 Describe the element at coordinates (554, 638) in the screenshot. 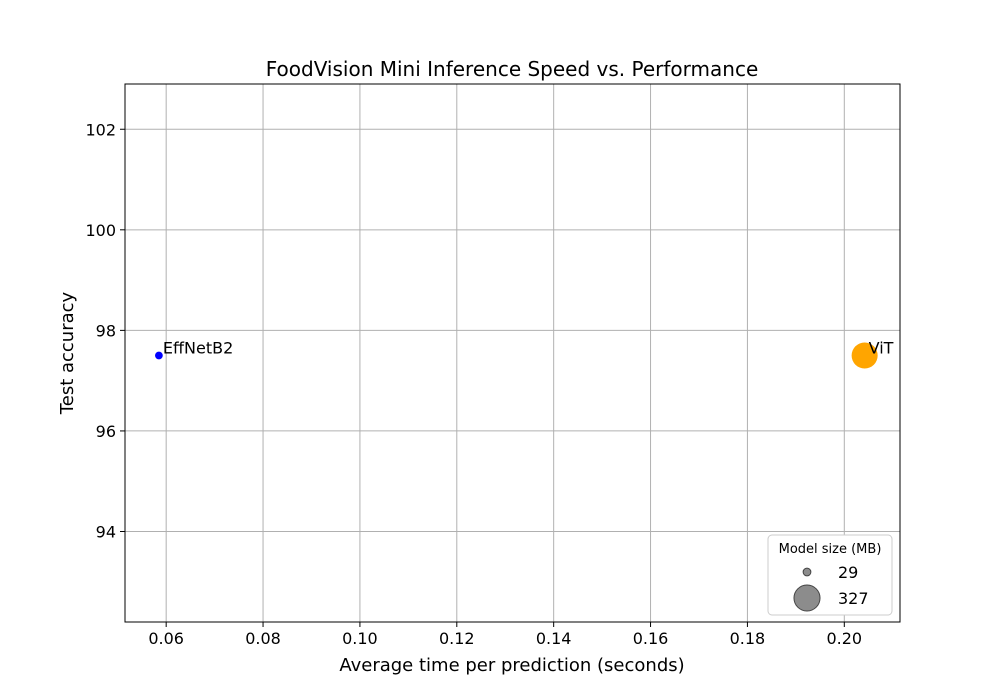

I see `x-tick-label: 0.14` at that location.